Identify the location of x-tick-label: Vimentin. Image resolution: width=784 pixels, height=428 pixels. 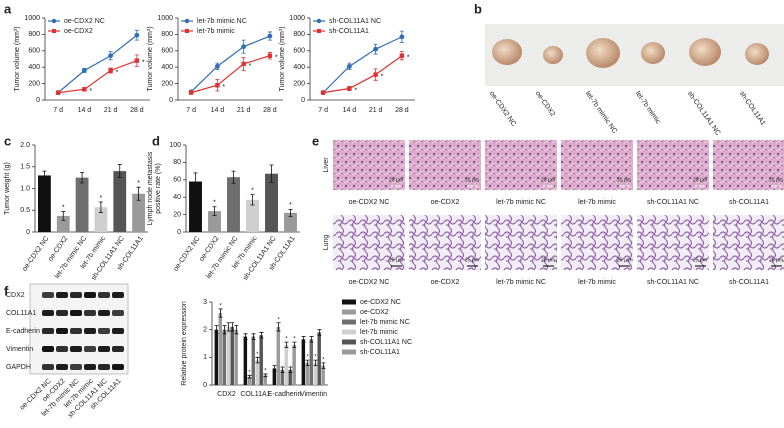
(313, 394).